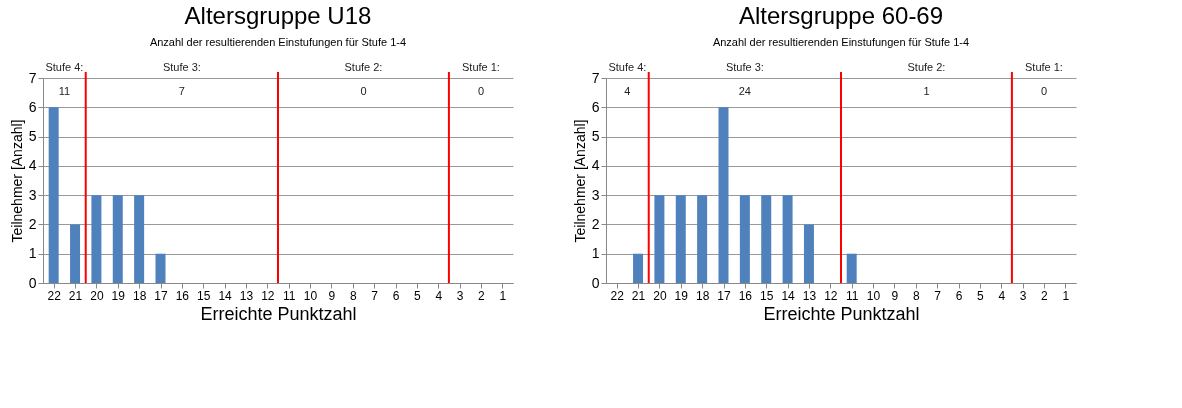 The image size is (1182, 408). I want to click on chart-title: Altersgruppe U18, so click(278, 15).